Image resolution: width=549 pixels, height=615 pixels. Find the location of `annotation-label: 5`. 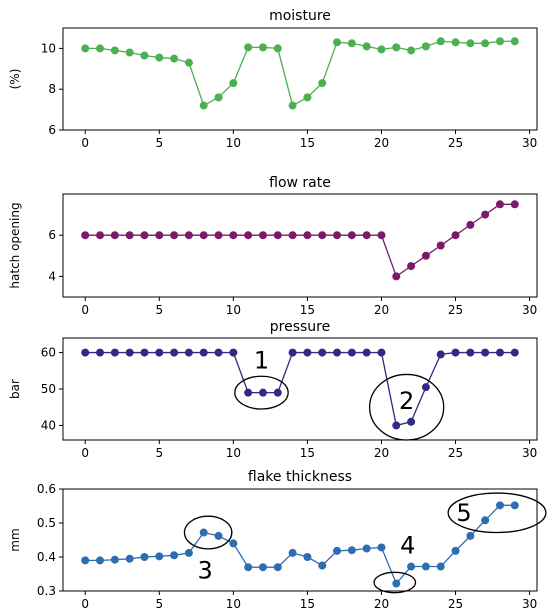

annotation-label: 5 is located at coordinates (463, 513).